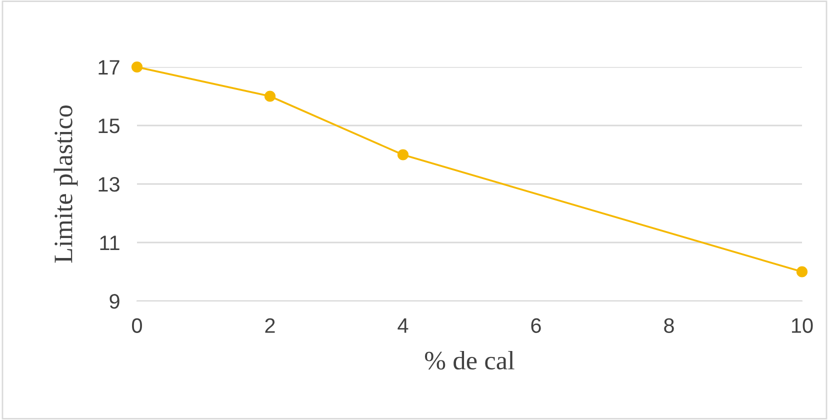 The image size is (829, 420). What do you see at coordinates (109, 184) in the screenshot?
I see `y-tick-label: 13` at bounding box center [109, 184].